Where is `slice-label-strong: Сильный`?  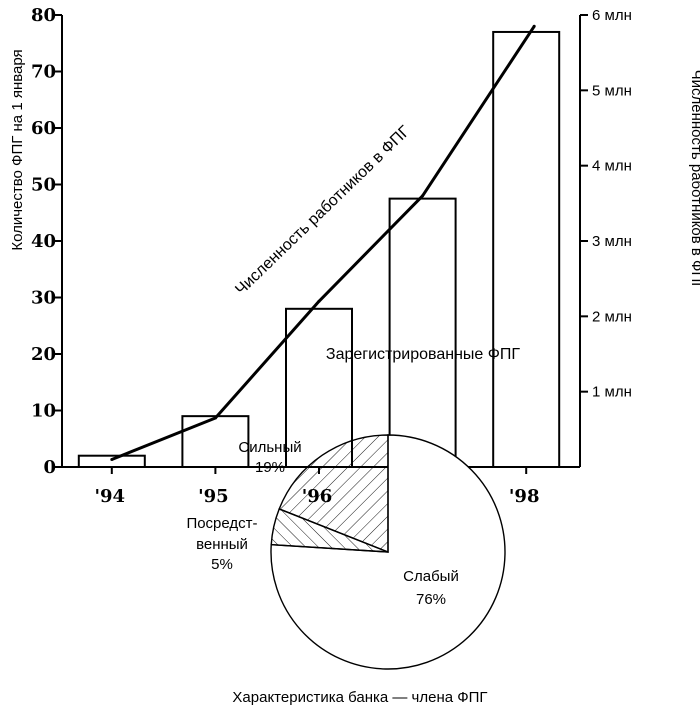 slice-label-strong: Сильный is located at coordinates (269, 447).